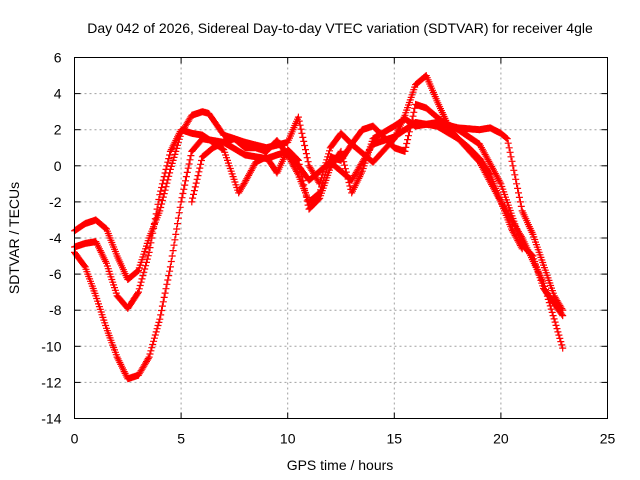 The height and width of the screenshot is (480, 640). I want to click on y-tick-label: -12, so click(51, 382).